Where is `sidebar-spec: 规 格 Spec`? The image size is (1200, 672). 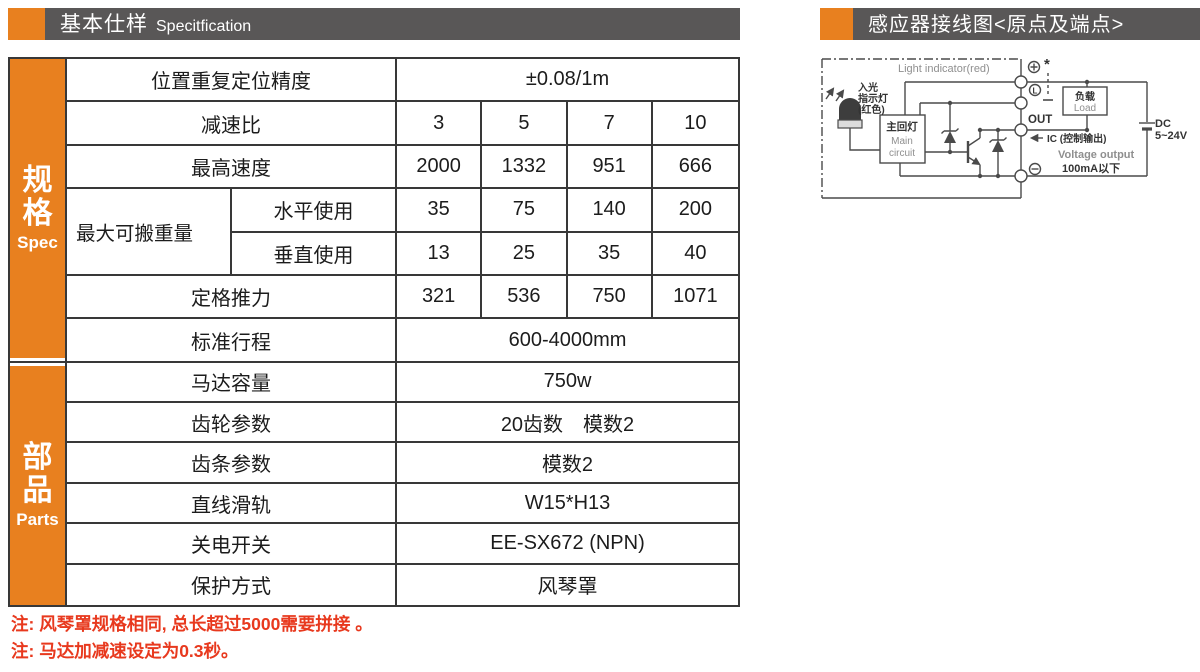 sidebar-spec: 规 格 Spec is located at coordinates (38, 211).